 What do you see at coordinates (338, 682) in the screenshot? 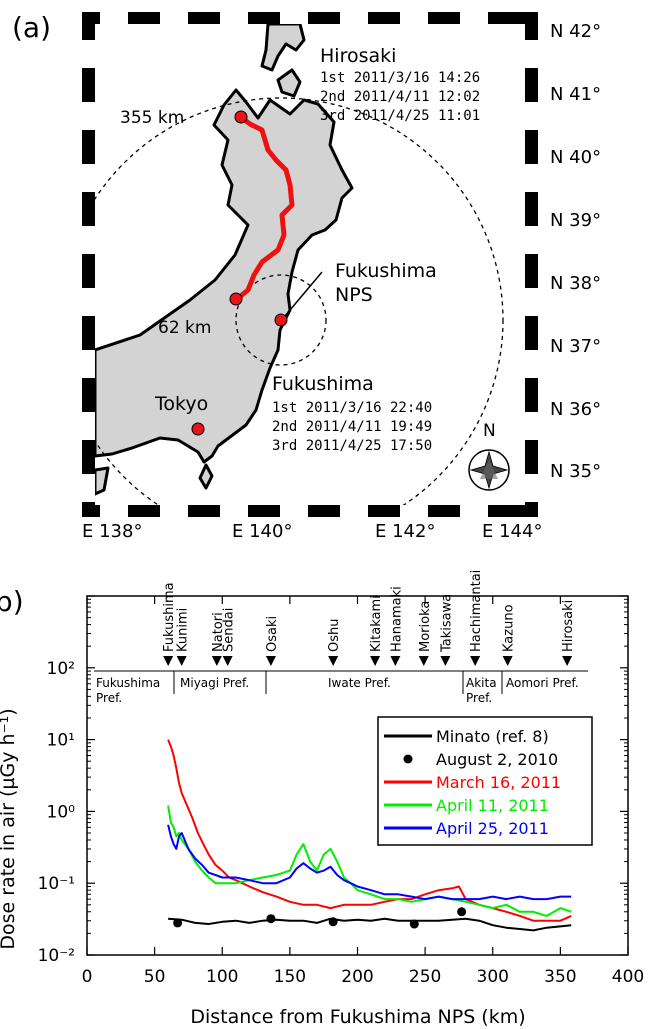
I see `prefecture-dividers` at bounding box center [338, 682].